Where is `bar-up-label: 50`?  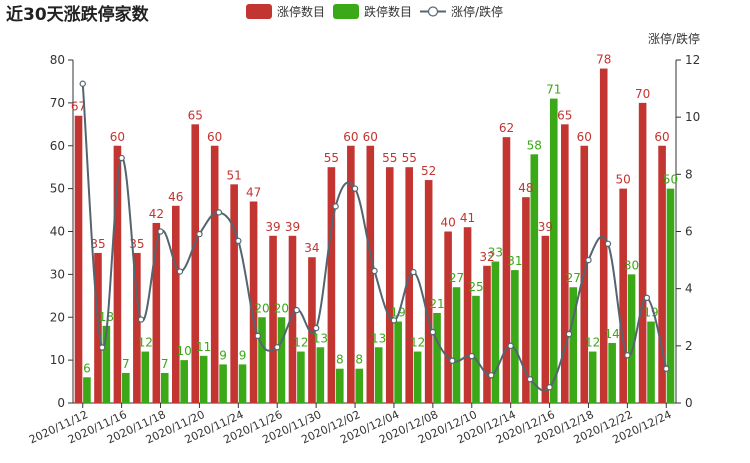
bar-up-label: 50 is located at coordinates (623, 180).